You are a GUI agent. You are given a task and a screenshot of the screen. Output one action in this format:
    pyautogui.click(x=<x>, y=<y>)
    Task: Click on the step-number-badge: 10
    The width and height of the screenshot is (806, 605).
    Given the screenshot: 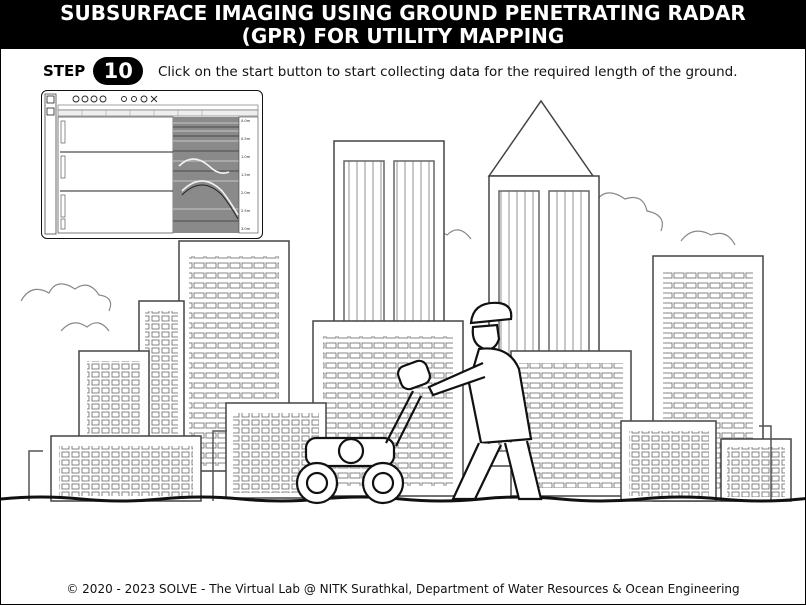 What is the action you would take?
    pyautogui.click(x=118, y=71)
    